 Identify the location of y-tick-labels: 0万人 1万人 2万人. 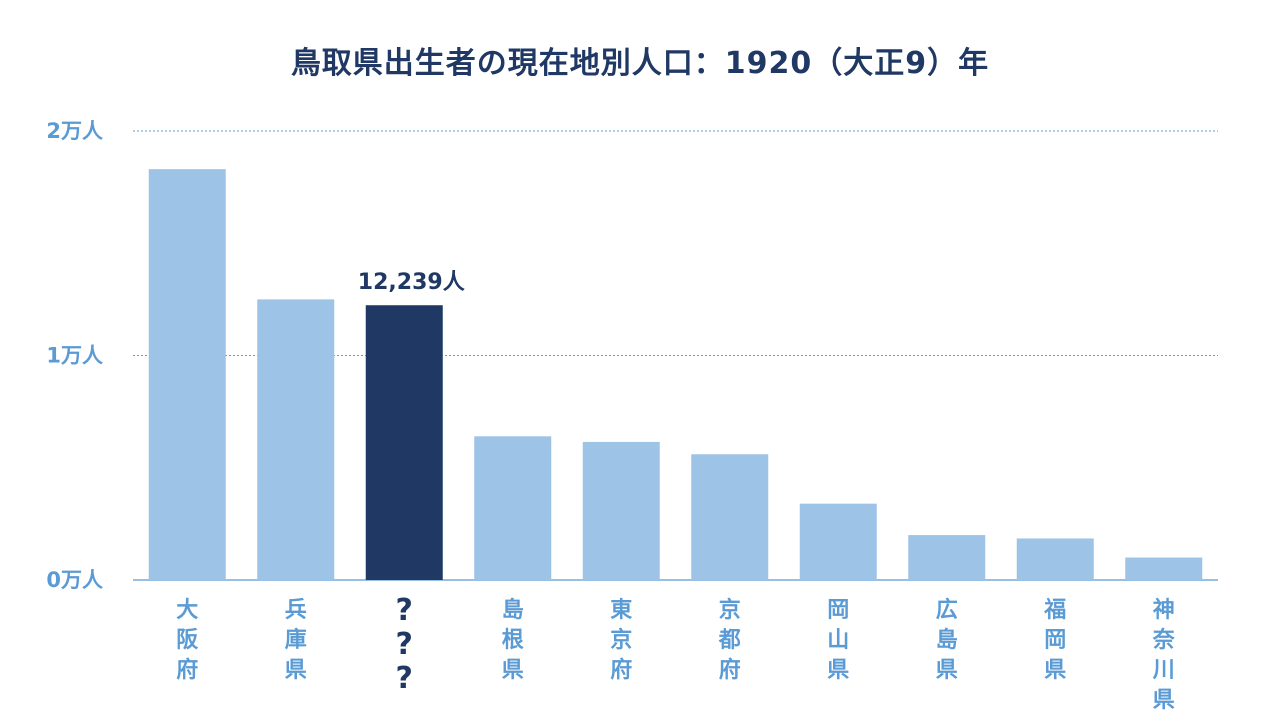
(74, 355).